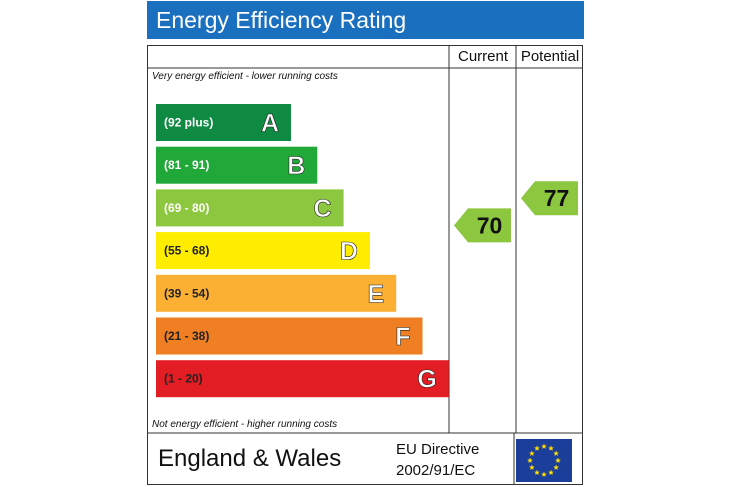 The width and height of the screenshot is (730, 487). Describe the element at coordinates (281, 20) in the screenshot. I see `chart-title: Energy Efficiency Rating` at that location.